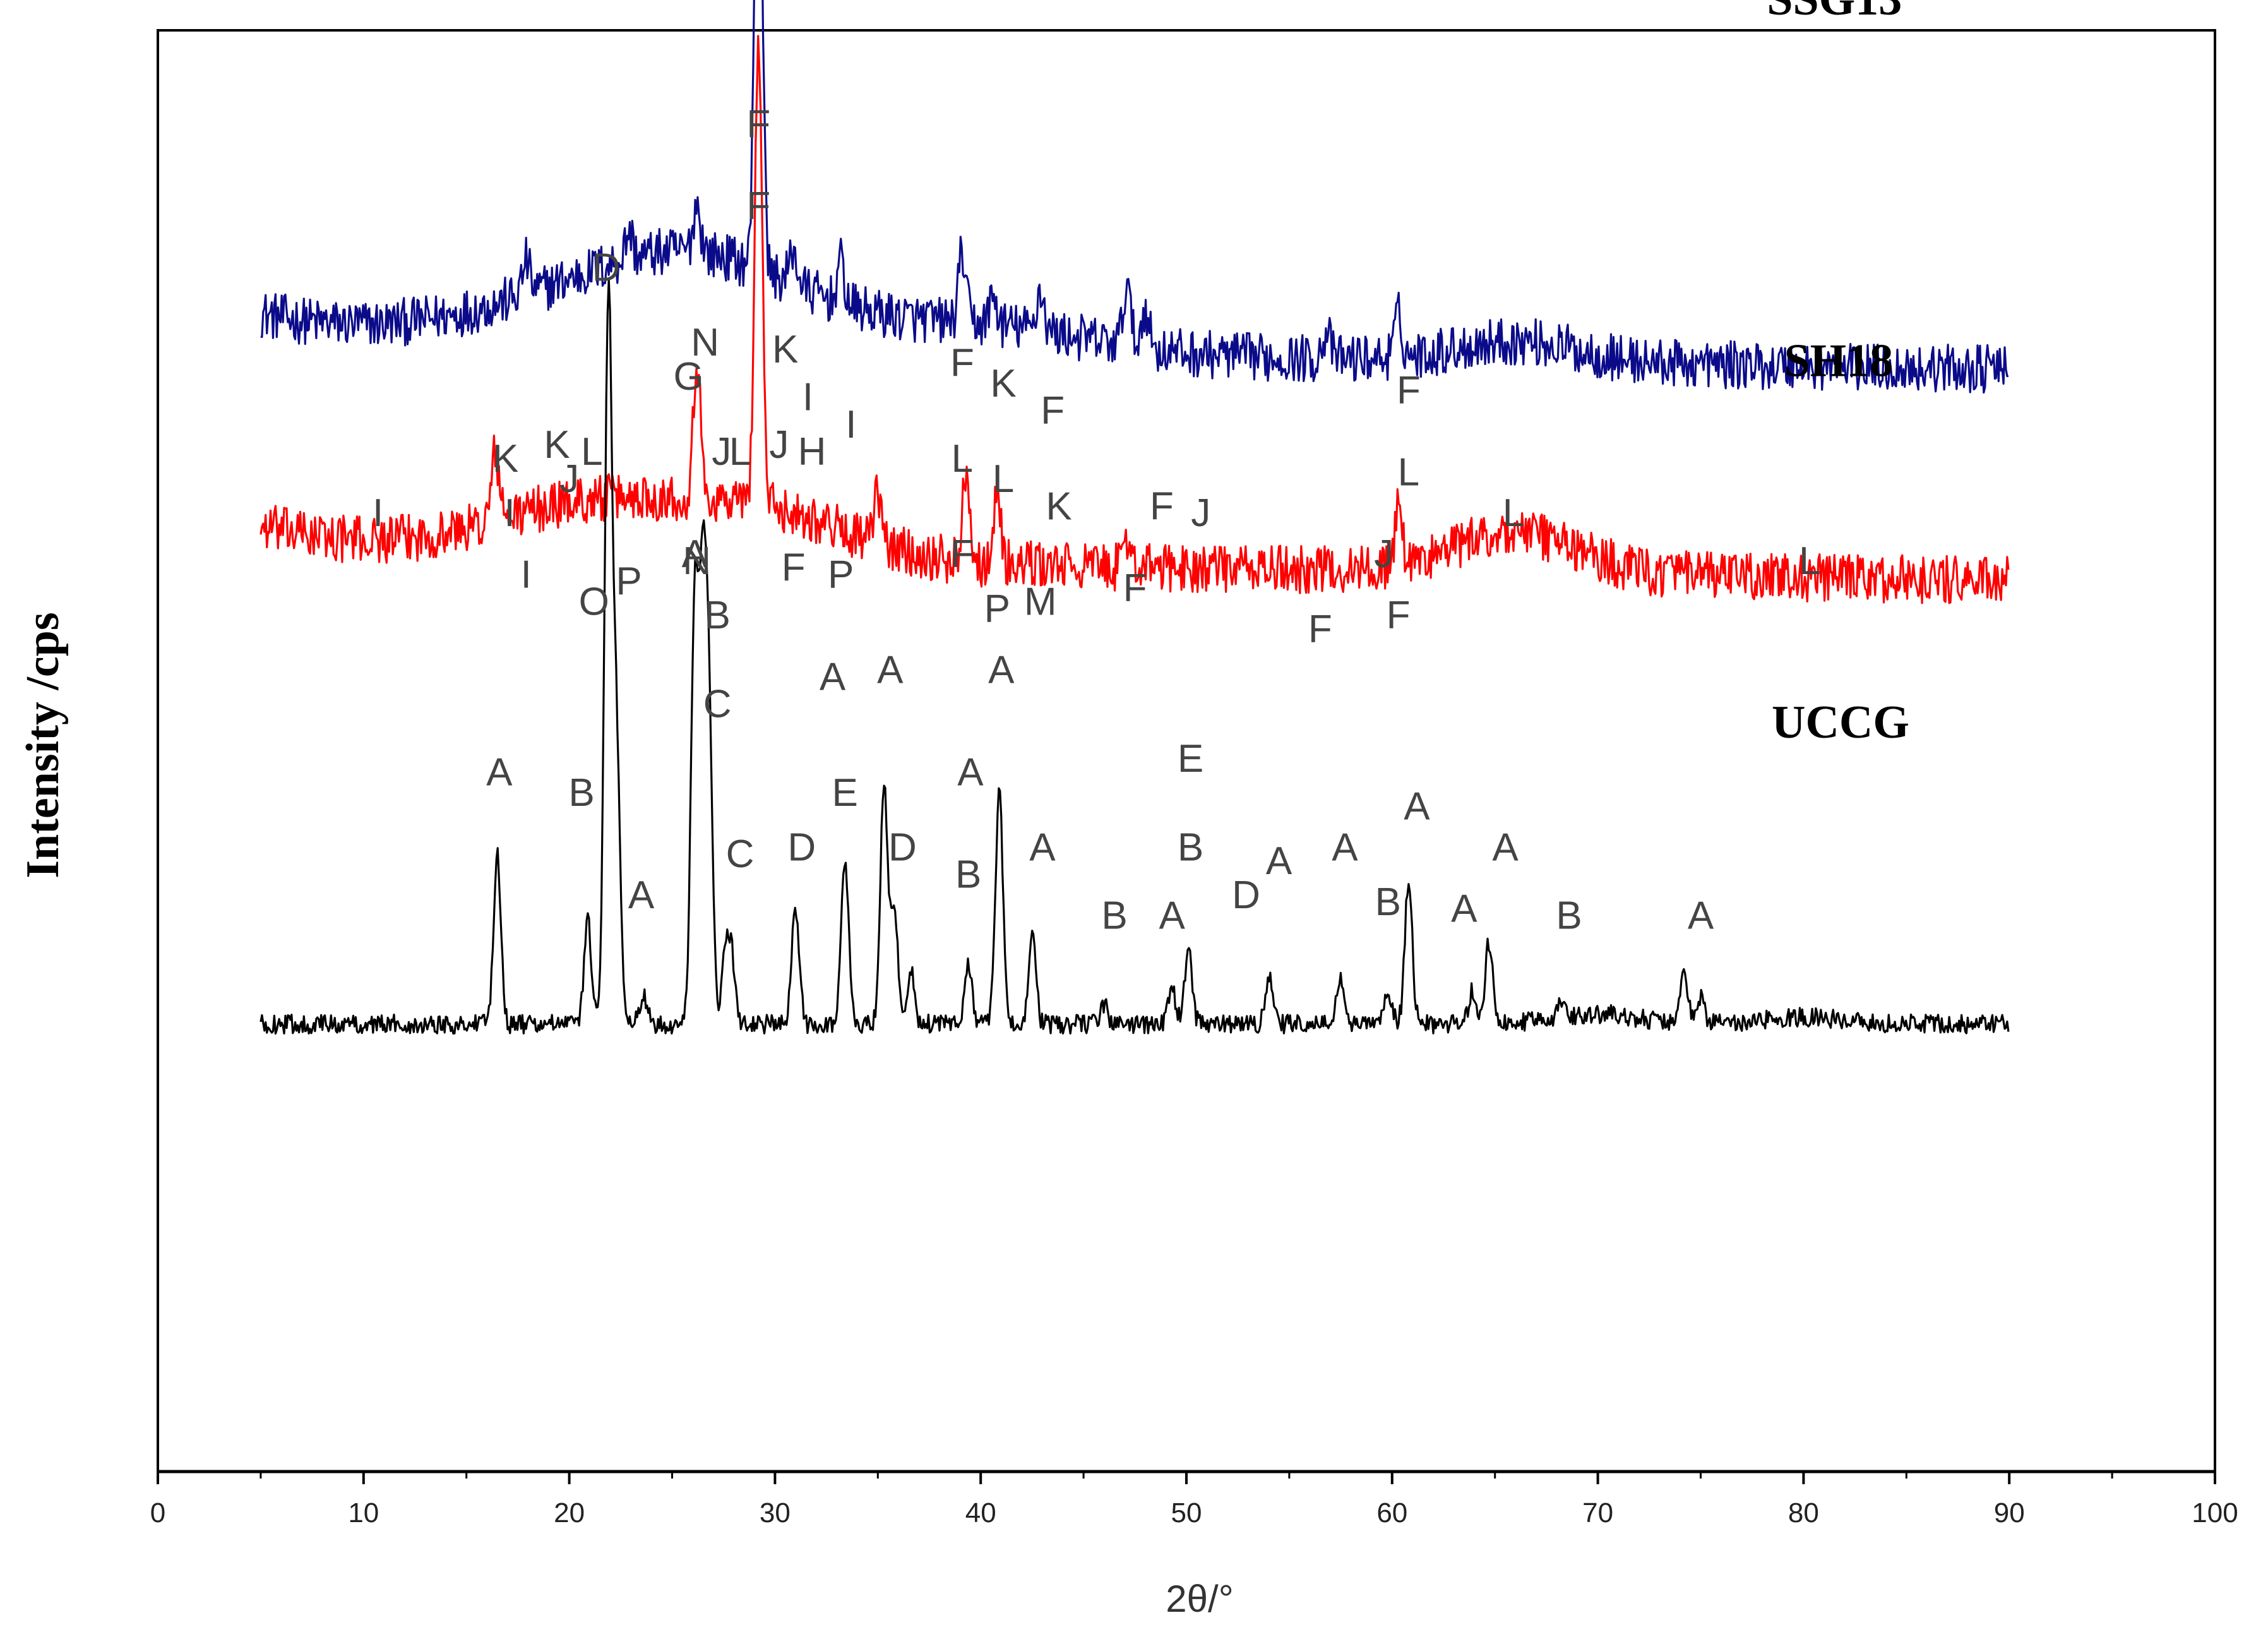  I want to click on x-tick-label: 20, so click(569, 1512).